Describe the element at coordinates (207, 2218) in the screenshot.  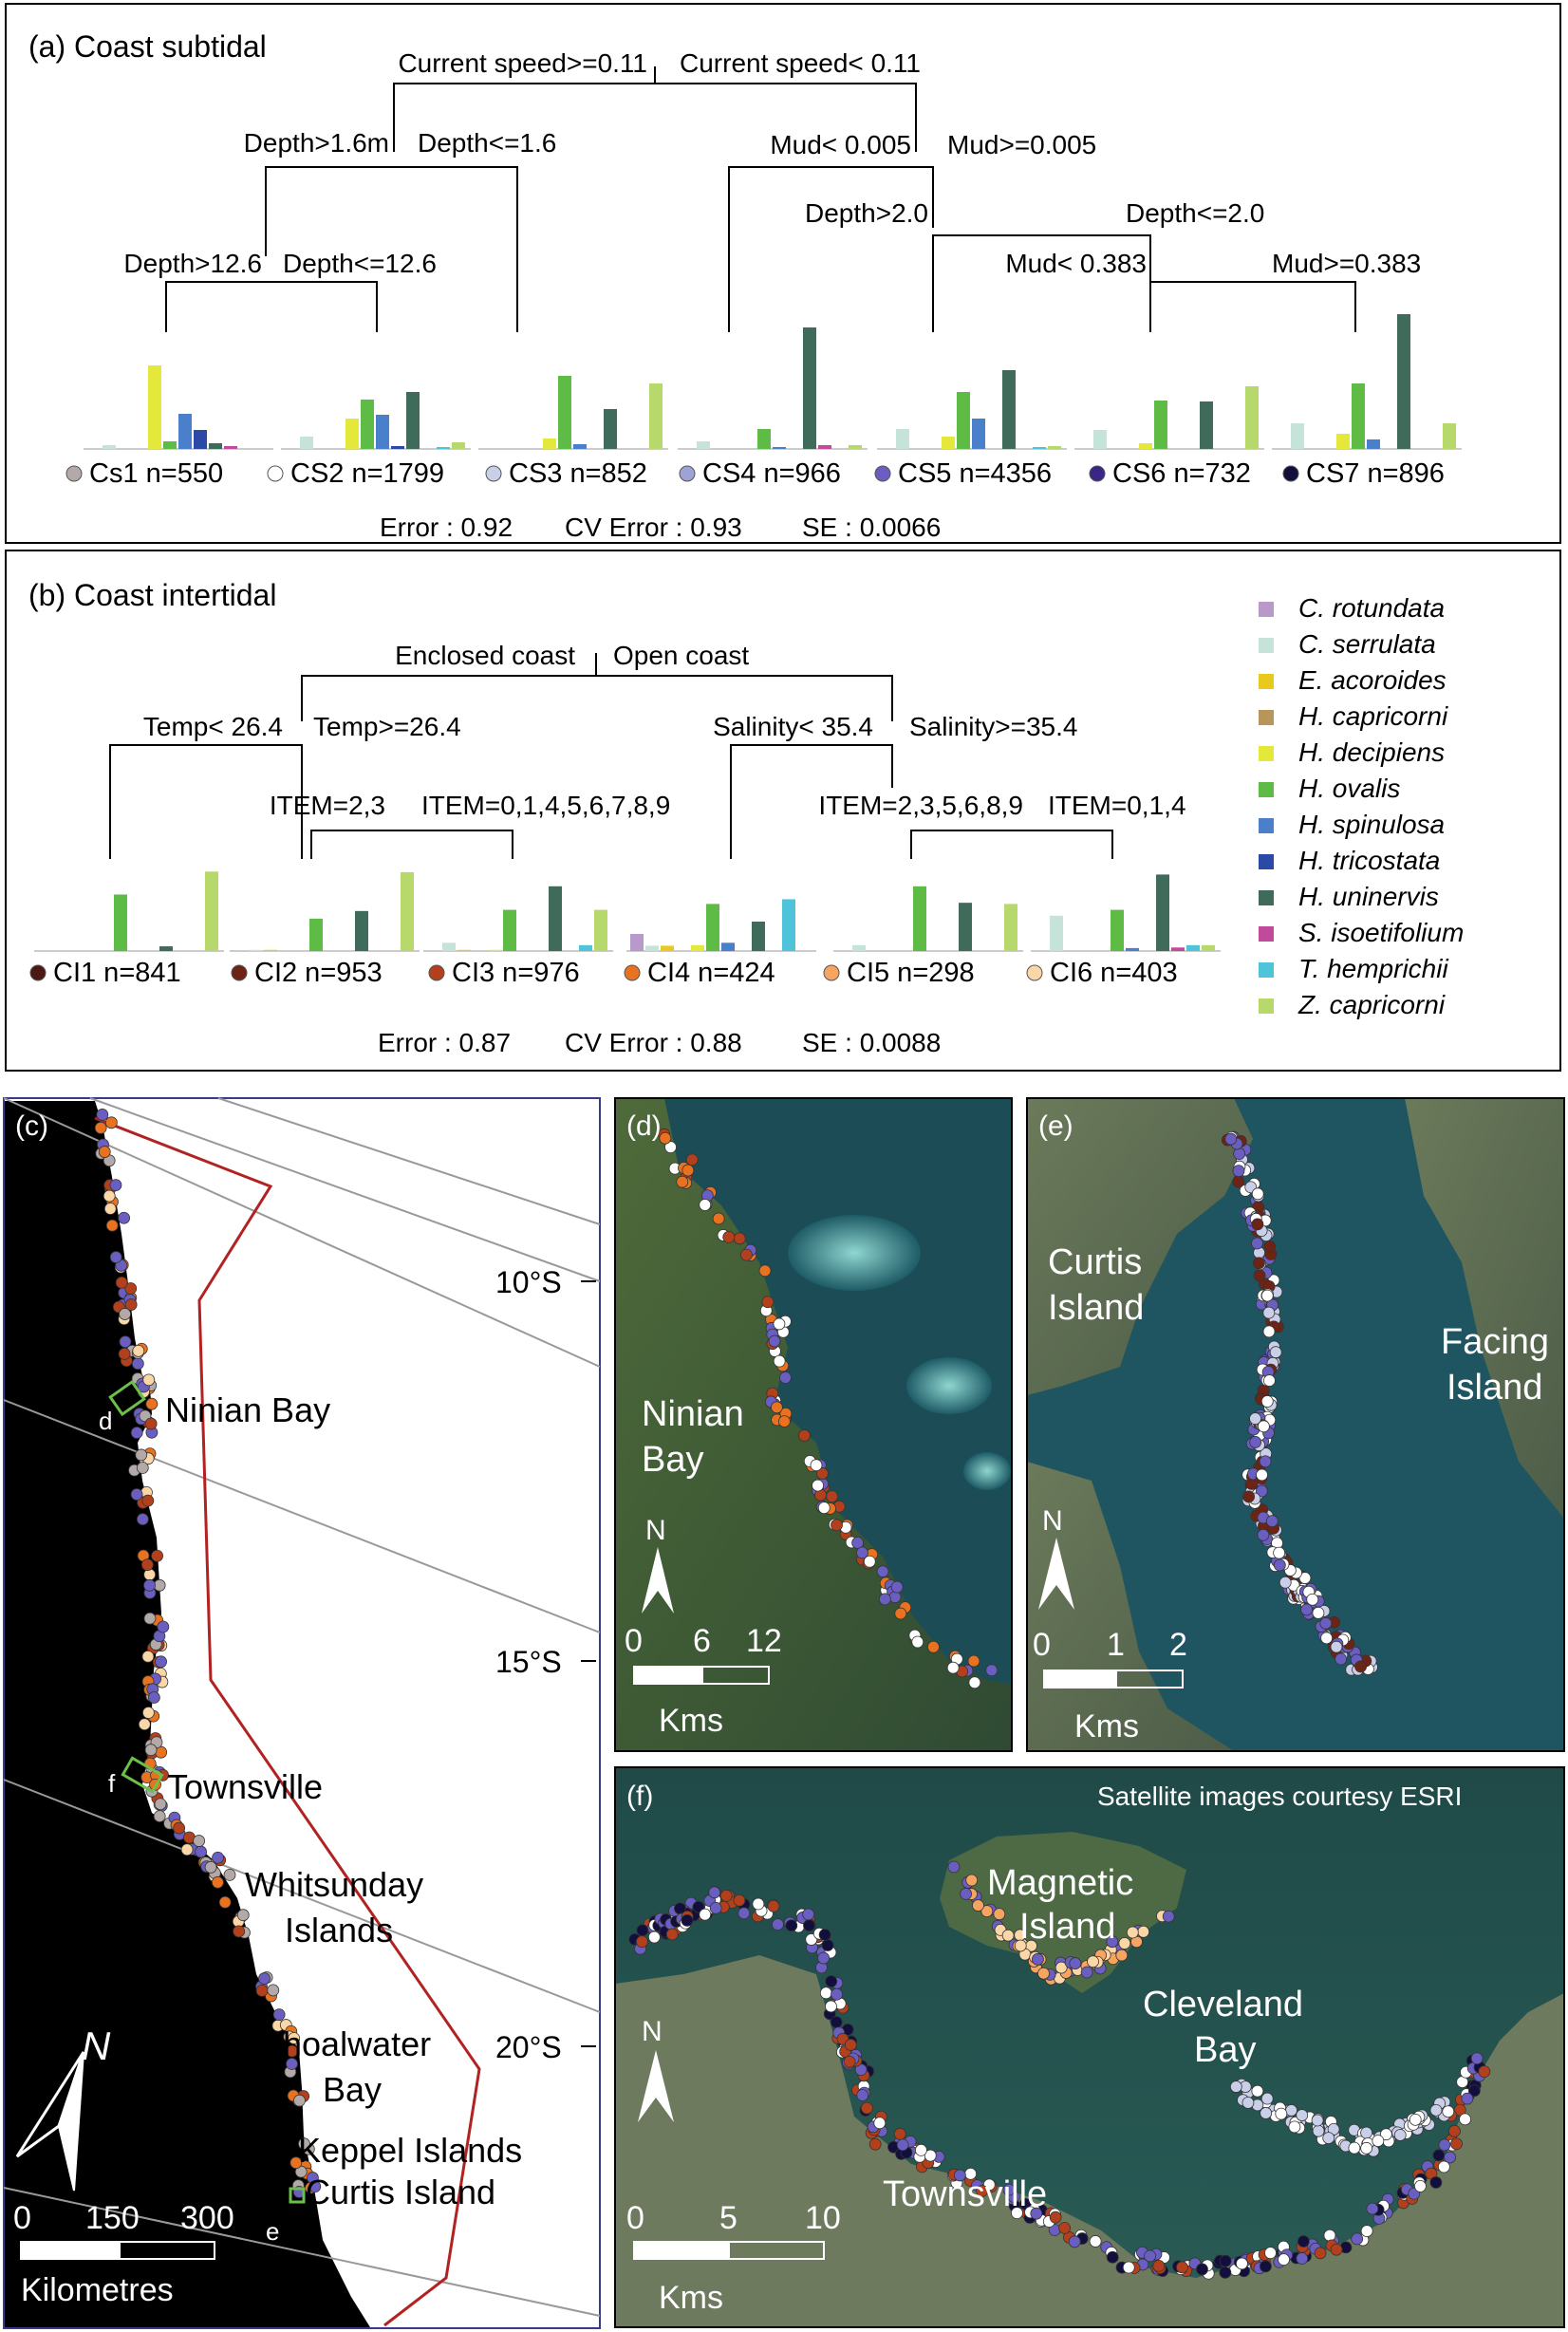
I see `scale-c-300: 300` at that location.